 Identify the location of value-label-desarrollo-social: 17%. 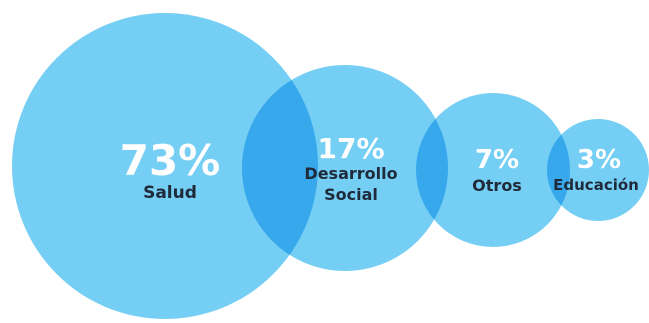
(350, 148).